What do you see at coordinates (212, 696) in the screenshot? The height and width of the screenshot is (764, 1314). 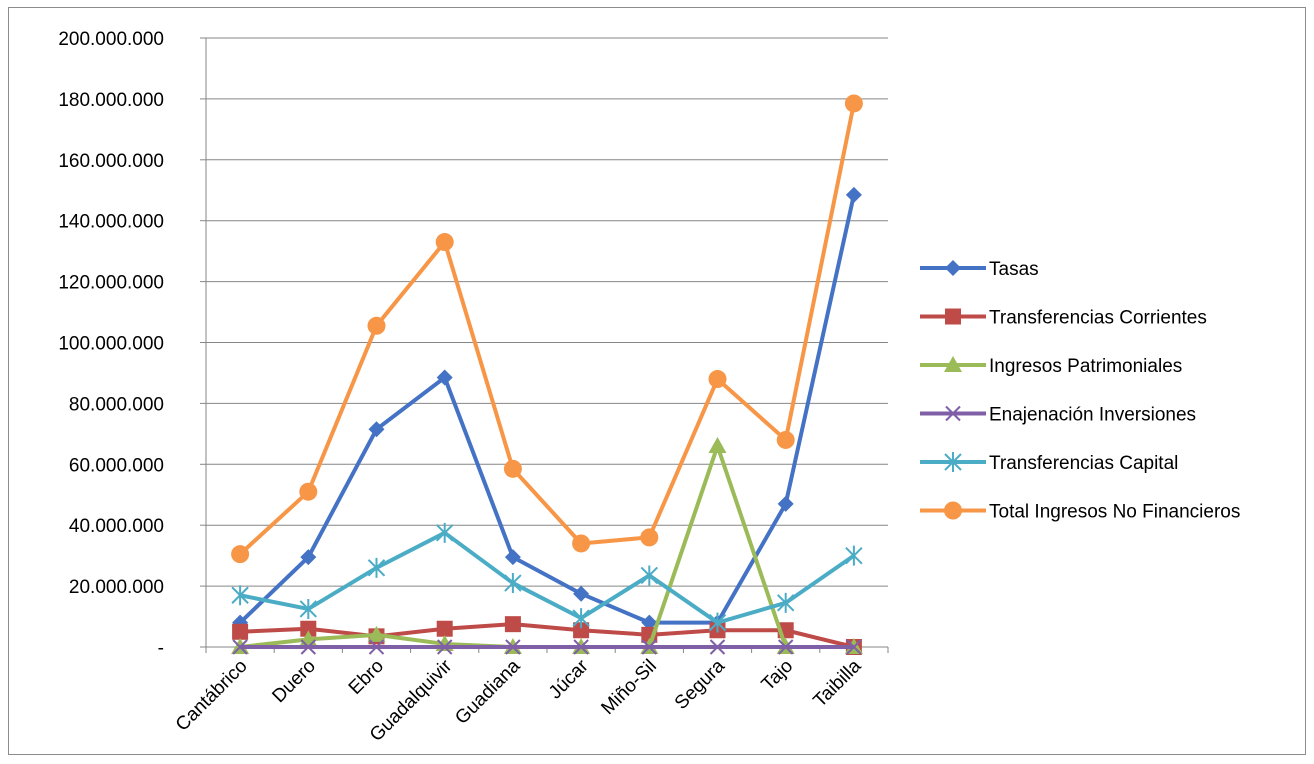 I see `x-tick-label: Cantábrico` at bounding box center [212, 696].